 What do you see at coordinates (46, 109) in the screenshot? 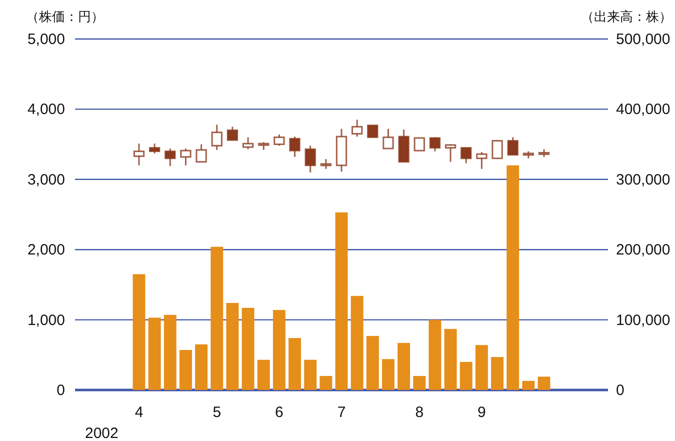
I see `y-tick-label: 4,000` at bounding box center [46, 109].